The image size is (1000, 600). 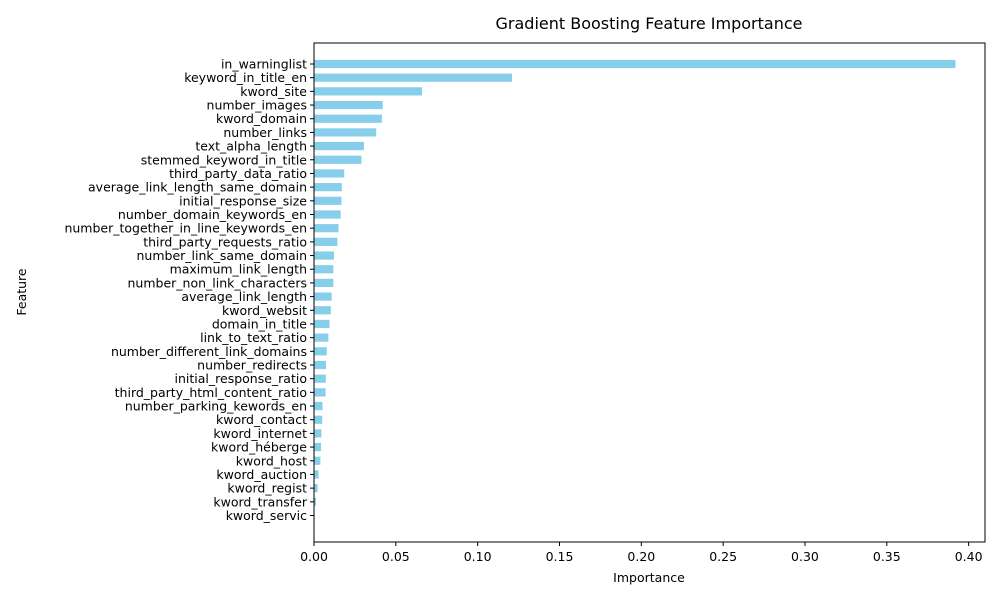 I want to click on y-tick-label: kword_héberge, so click(x=259, y=447).